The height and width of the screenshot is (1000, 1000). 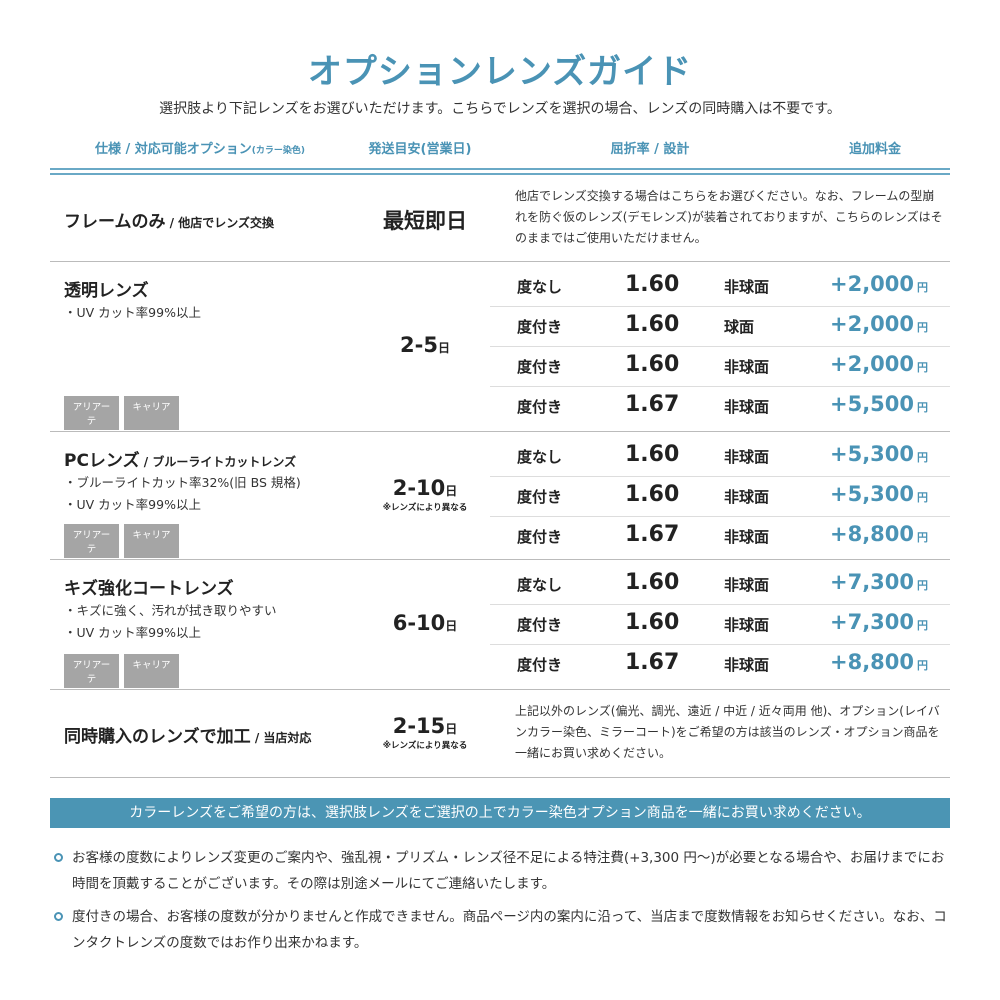 What do you see at coordinates (425, 508) in the screenshot?
I see `delivery-note: ※レンズにより異なる` at bounding box center [425, 508].